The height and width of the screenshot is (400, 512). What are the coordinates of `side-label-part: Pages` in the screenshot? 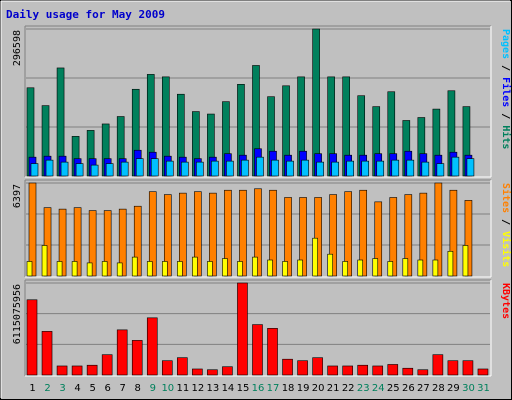 It's located at (505, 44).